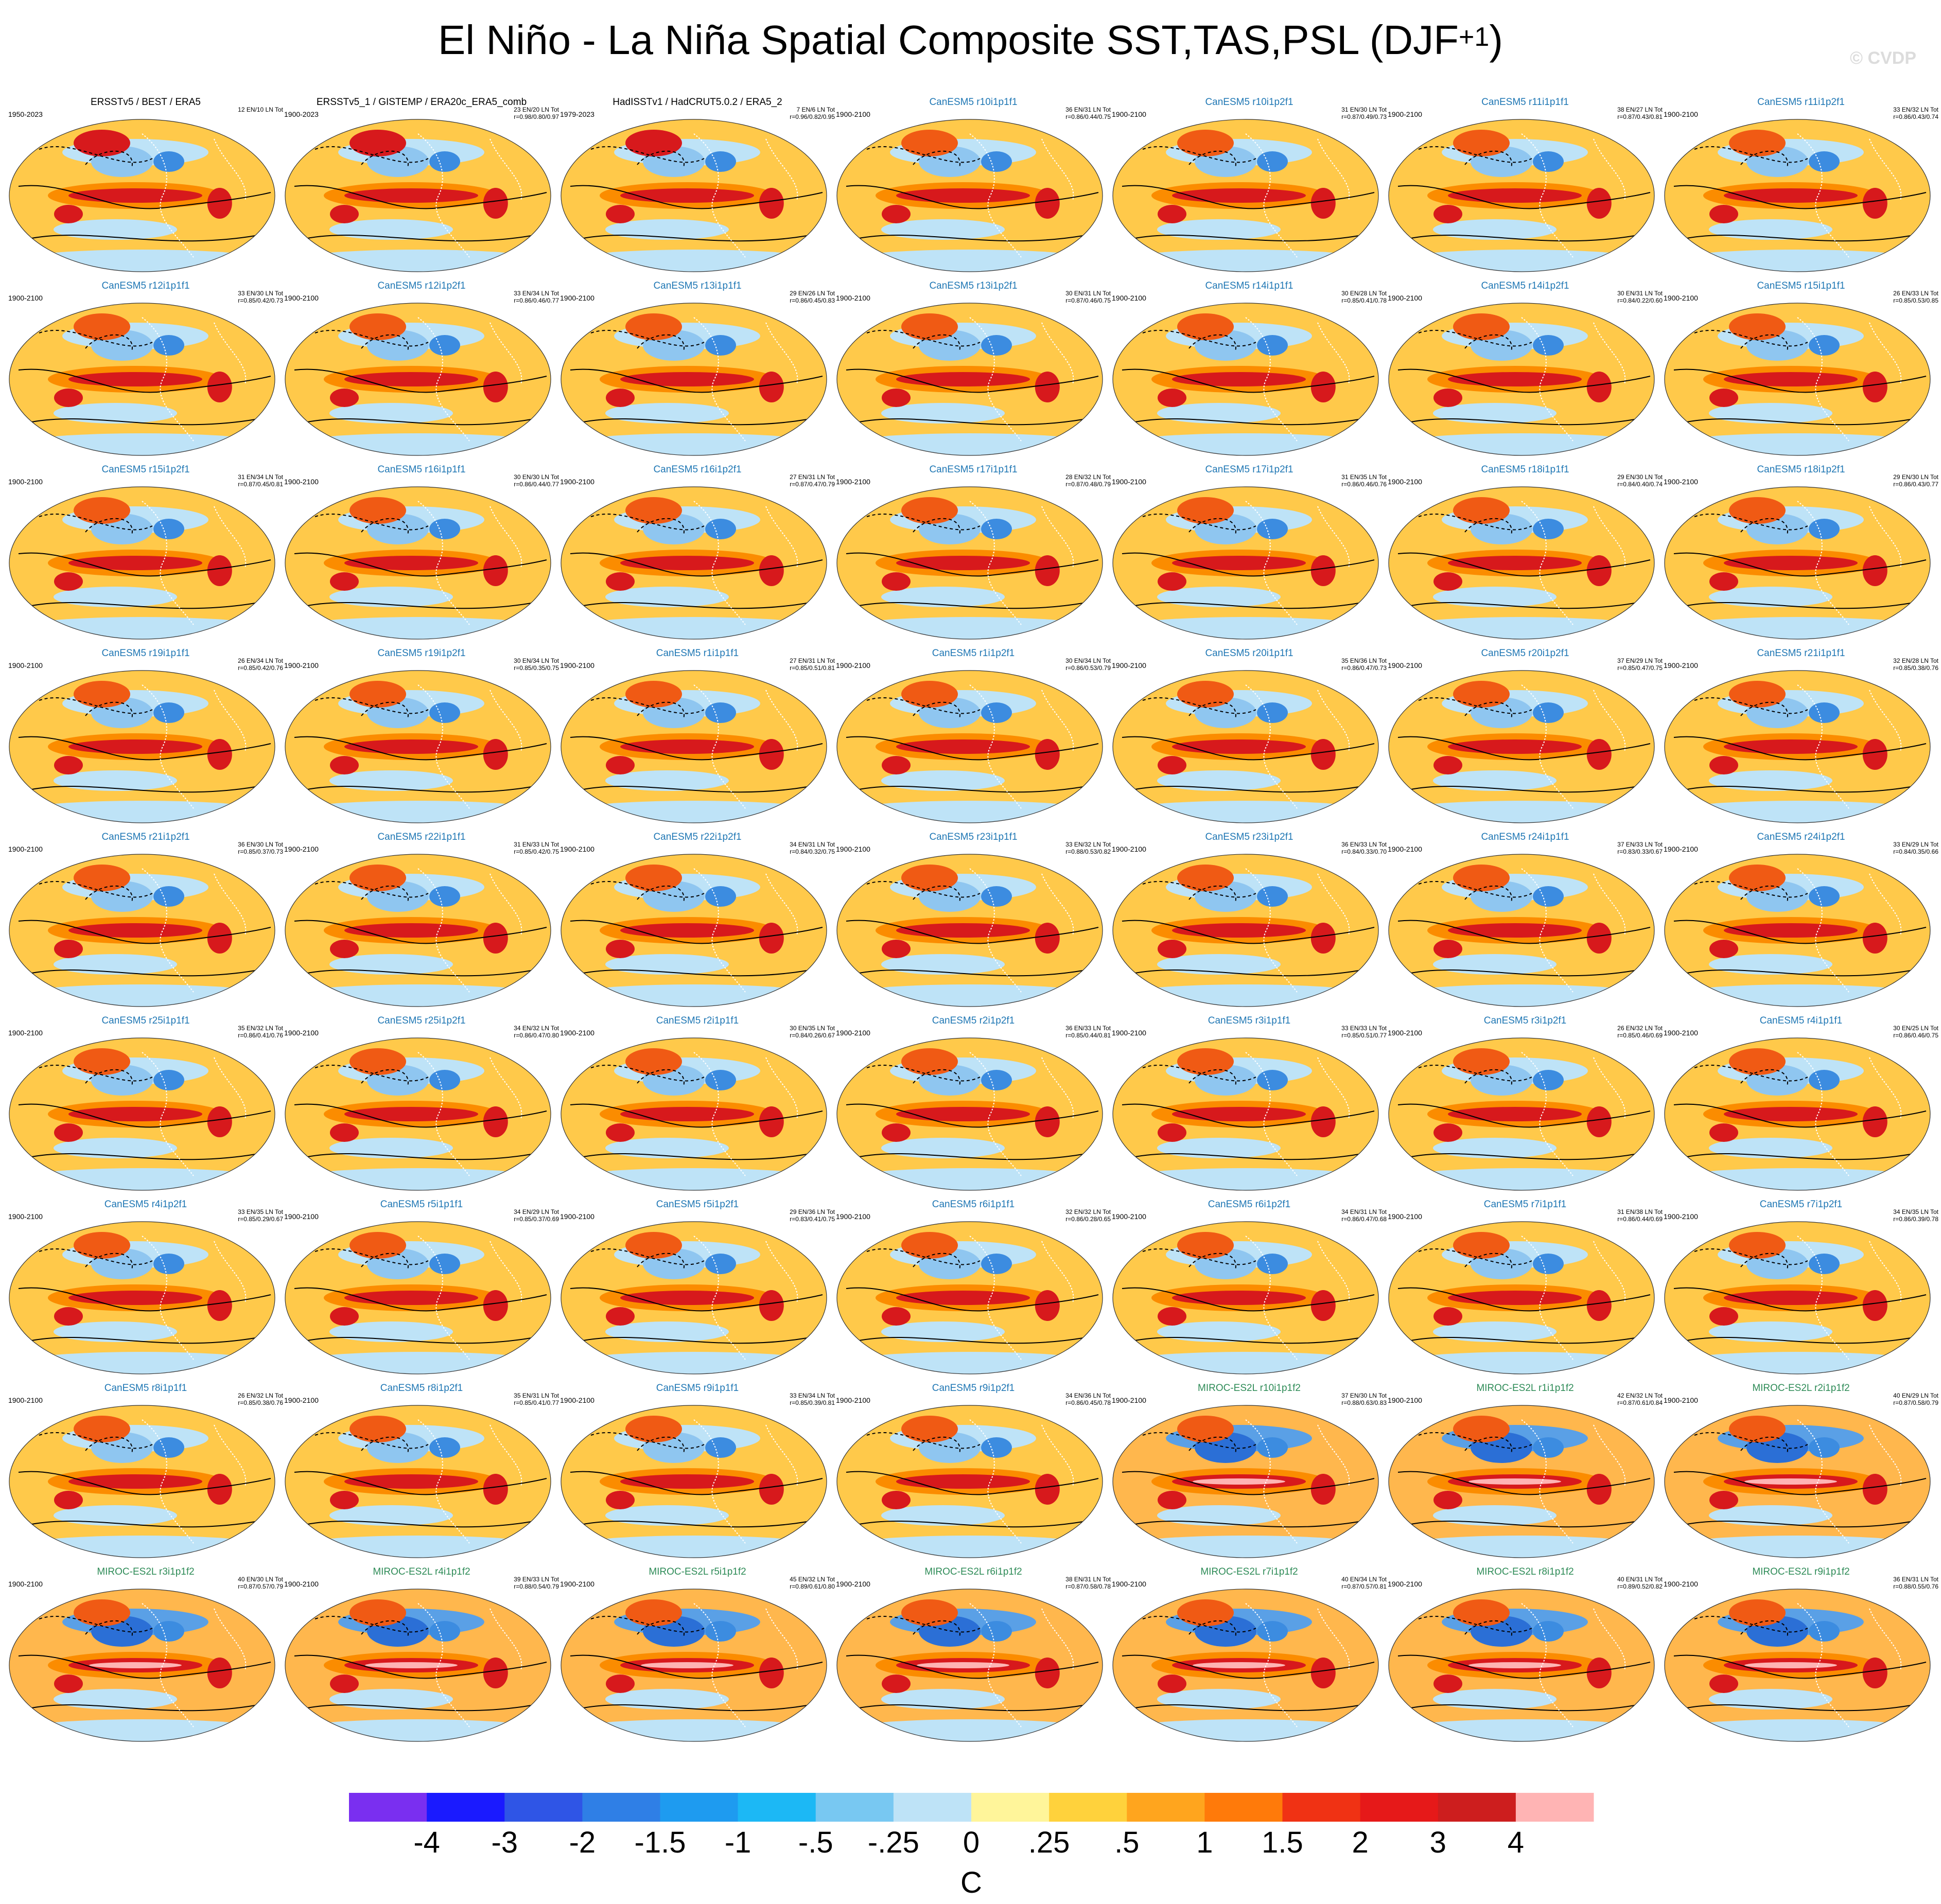 This screenshot has width=1941, height=1904. Describe the element at coordinates (697, 1020) in the screenshot. I see `panel-title: CanESM5 r2i1p1f1` at that location.